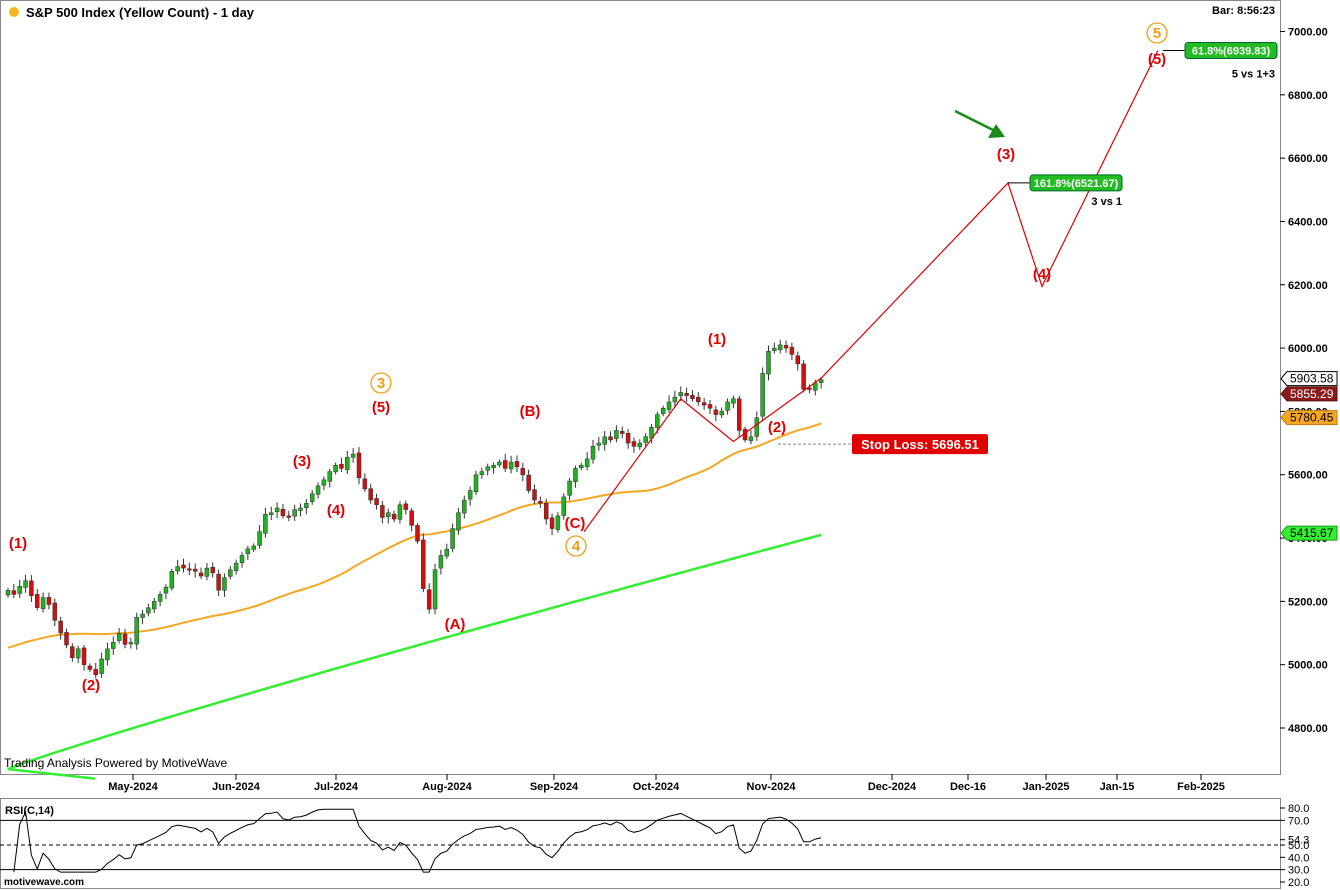  Describe the element at coordinates (1308, 159) in the screenshot. I see `y-tick-label: 6600.00` at that location.